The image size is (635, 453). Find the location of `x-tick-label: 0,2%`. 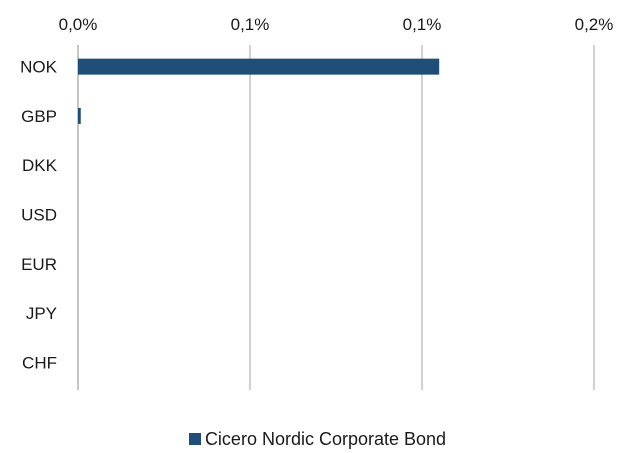

x-tick-label: 0,2% is located at coordinates (594, 24).